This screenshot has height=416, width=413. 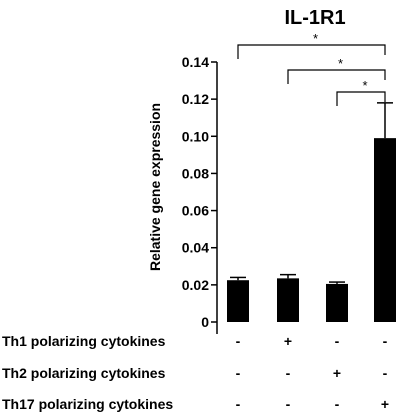 I want to click on y-tick-label: 0.02, so click(x=195, y=285).